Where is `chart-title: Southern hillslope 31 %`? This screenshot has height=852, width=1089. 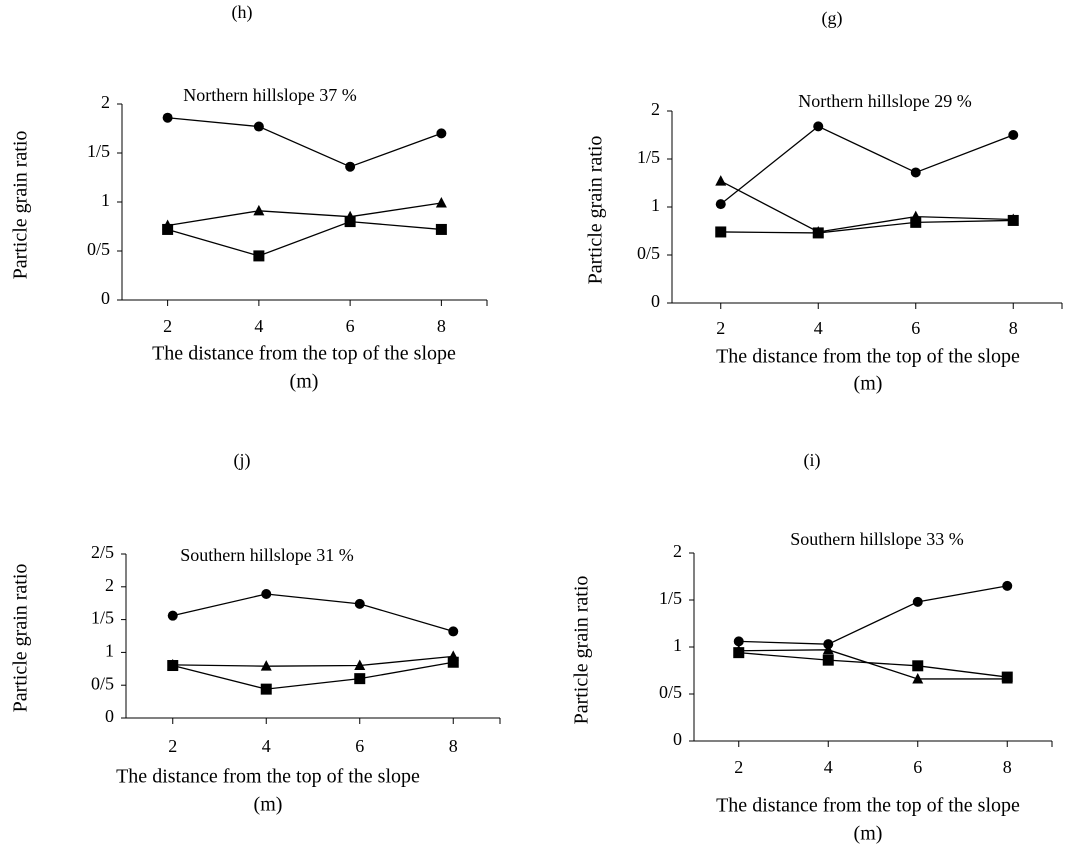 chart-title: Southern hillslope 31 % is located at coordinates (267, 555).